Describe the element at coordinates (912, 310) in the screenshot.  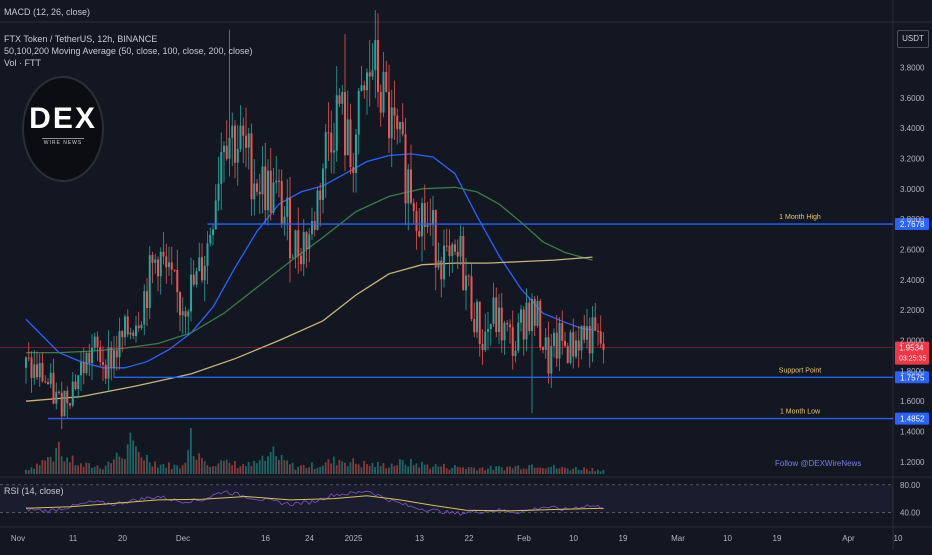
I see `price-tick-label: 2.2000` at that location.